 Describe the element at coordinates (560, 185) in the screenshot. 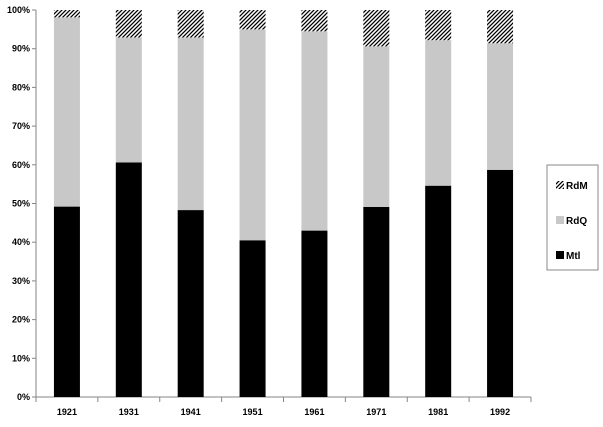

I see `legend-swatch-rdm` at that location.